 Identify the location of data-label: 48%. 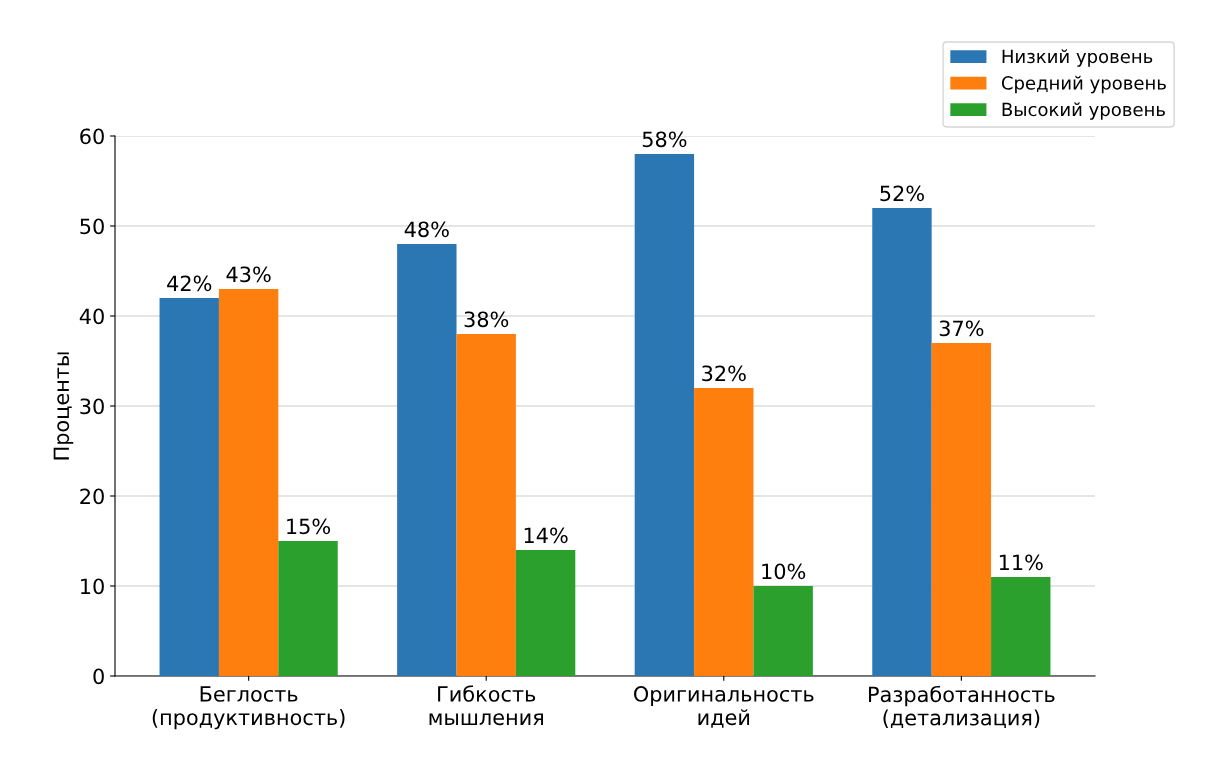
(426, 229).